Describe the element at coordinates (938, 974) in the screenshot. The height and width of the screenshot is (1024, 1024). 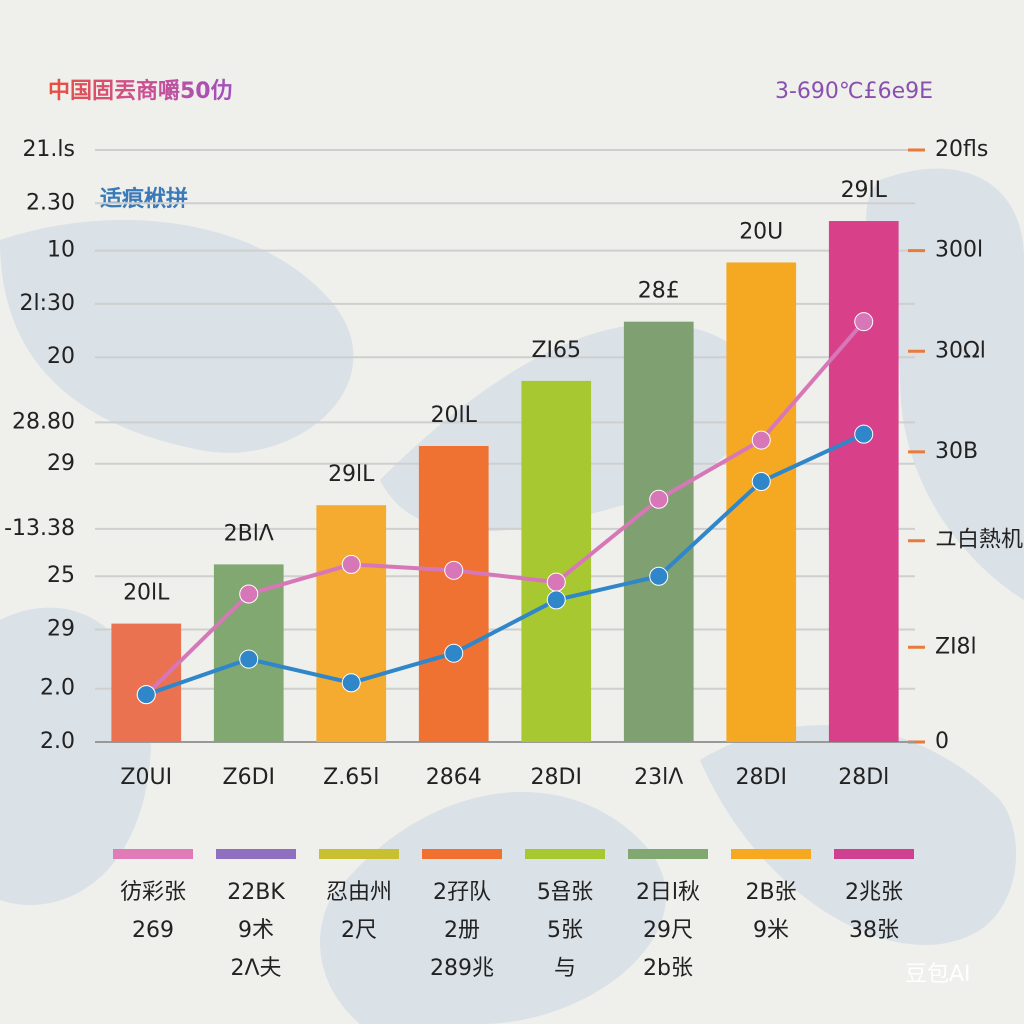
I see `watermark: 豆包AI` at that location.